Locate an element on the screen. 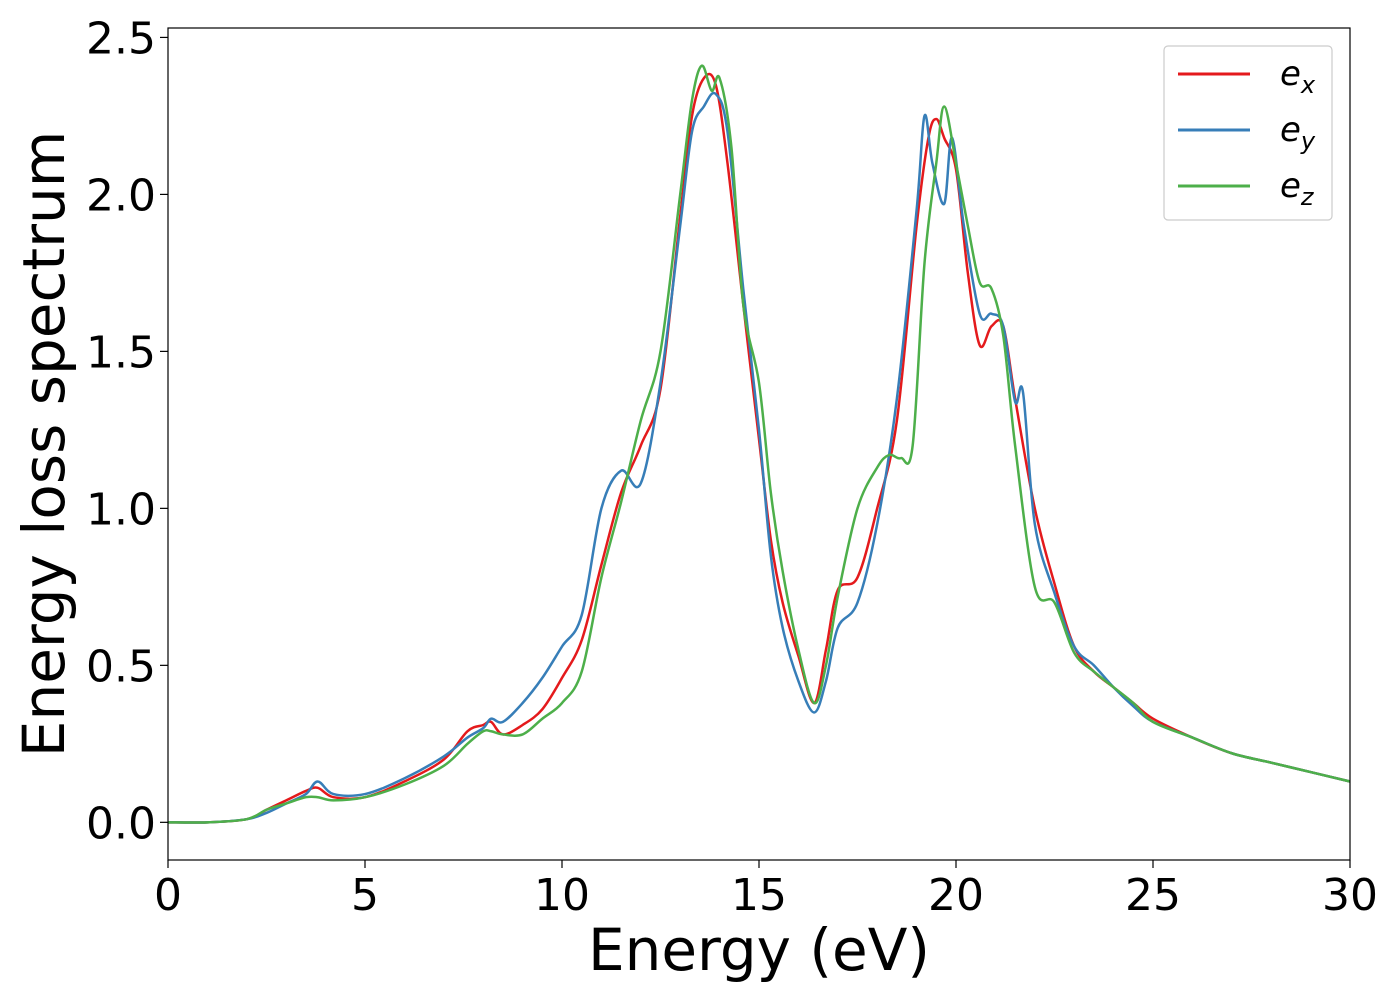  y-axis: 0.0 0.5 1.0 1.5 2.0 2.5 is located at coordinates (127, 431).